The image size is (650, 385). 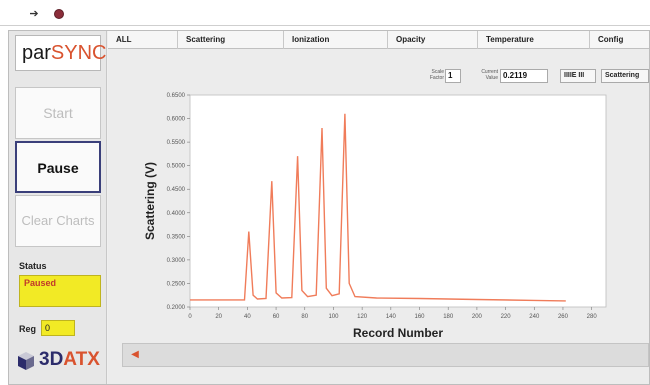 What do you see at coordinates (231, 40) in the screenshot?
I see `tab-scattering: Scattering` at bounding box center [231, 40].